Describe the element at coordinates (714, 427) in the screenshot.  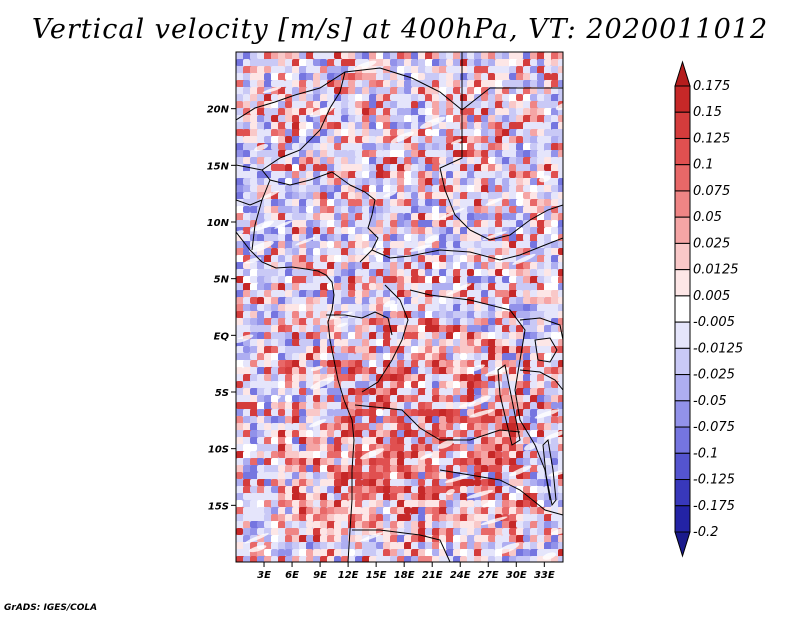
I see `colorbar-label: -0.075` at that location.